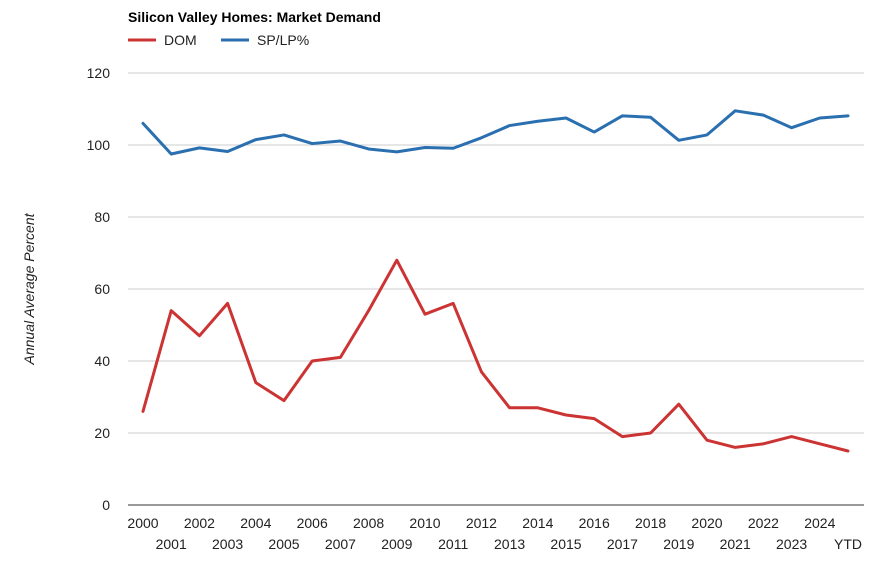 The width and height of the screenshot is (886, 568). Describe the element at coordinates (254, 17) in the screenshot. I see `chart-title: Silicon Valley Homes: Market Demand` at that location.